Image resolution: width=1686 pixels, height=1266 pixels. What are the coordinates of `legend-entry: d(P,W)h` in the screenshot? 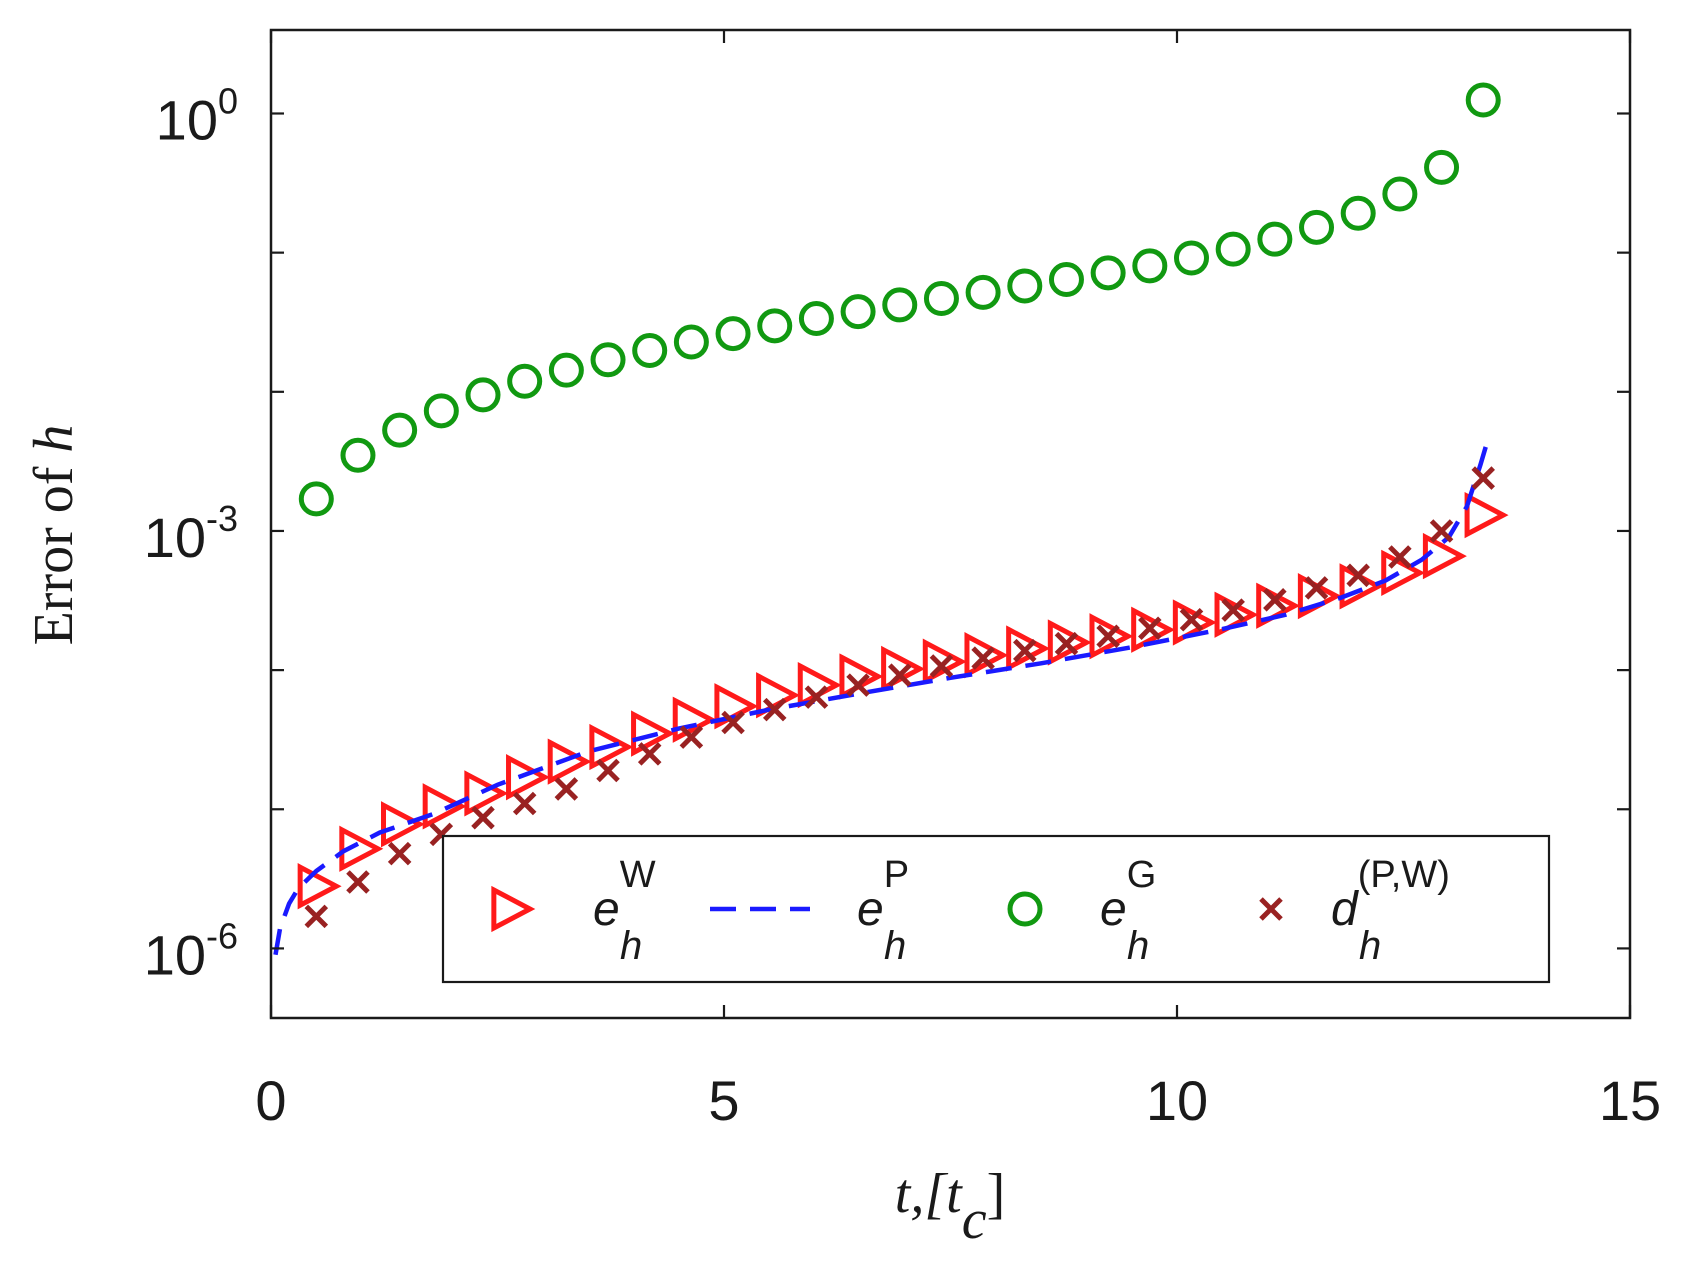 It's located at (1354, 911).